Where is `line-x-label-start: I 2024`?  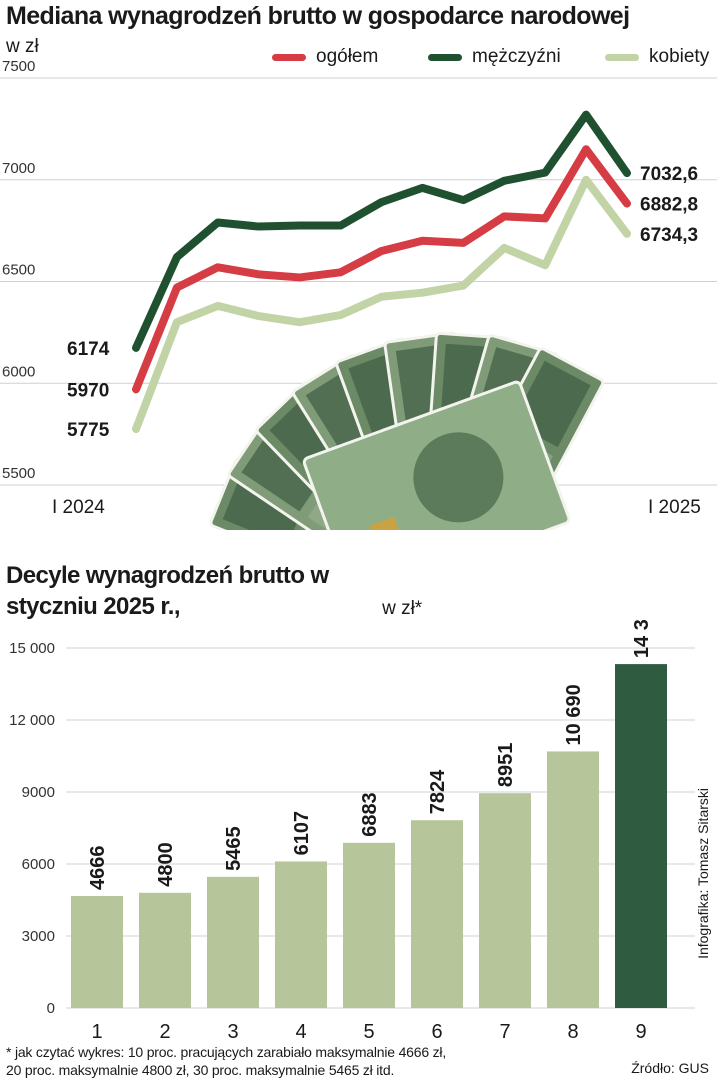
line-x-label-start: I 2024 is located at coordinates (78, 507).